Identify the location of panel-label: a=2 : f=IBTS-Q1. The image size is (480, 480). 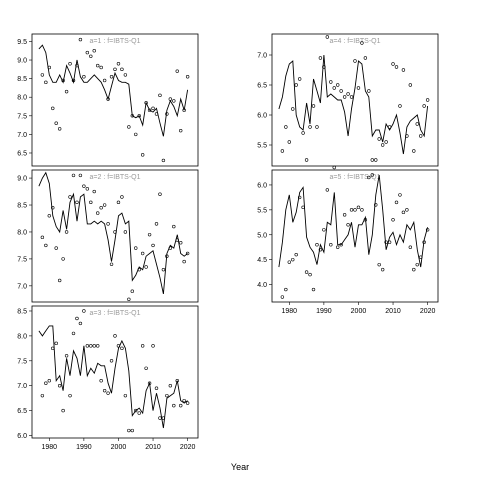
(115, 177).